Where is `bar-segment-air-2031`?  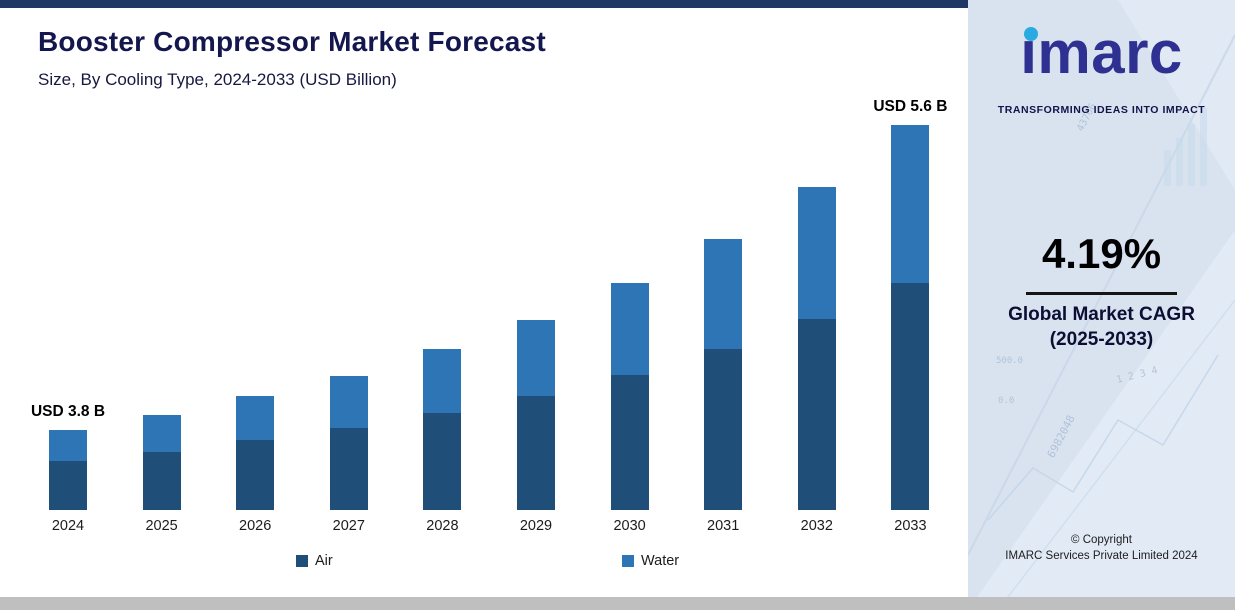 bar-segment-air-2031 is located at coordinates (723, 429).